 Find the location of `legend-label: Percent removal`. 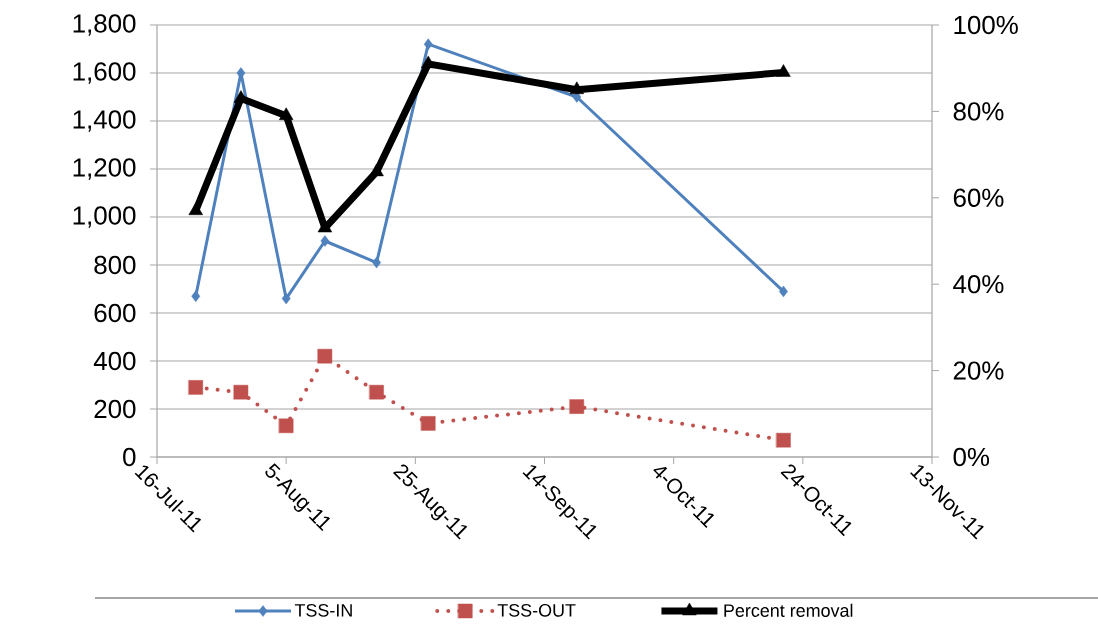

legend-label: Percent removal is located at coordinates (788, 610).